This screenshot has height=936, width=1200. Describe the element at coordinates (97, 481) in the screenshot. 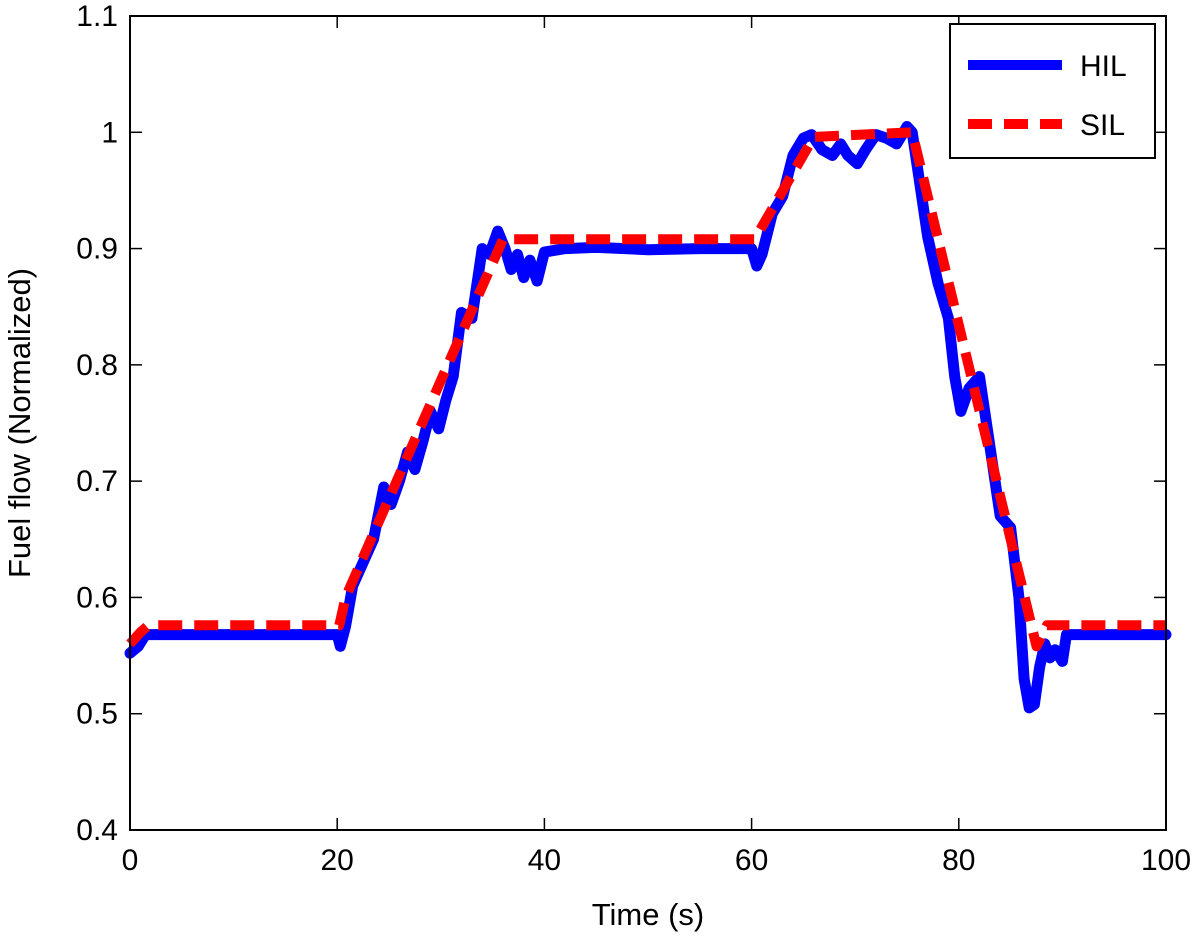

I see `y-tick-label: 0.7` at that location.